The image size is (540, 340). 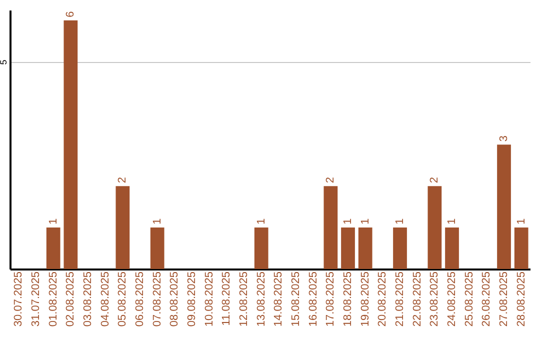 I want to click on x-tick-label: 01.08.2025, so click(x=53, y=299).